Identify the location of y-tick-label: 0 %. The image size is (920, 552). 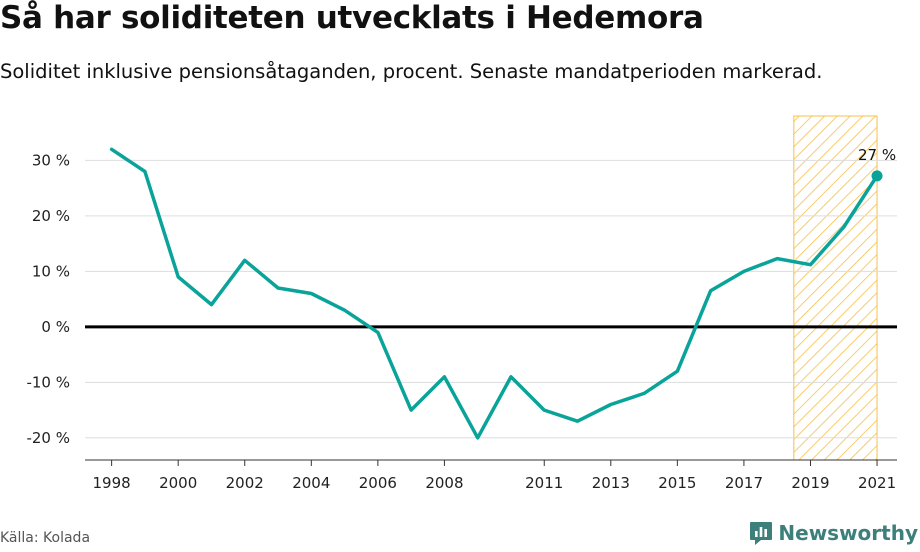
(55, 327).